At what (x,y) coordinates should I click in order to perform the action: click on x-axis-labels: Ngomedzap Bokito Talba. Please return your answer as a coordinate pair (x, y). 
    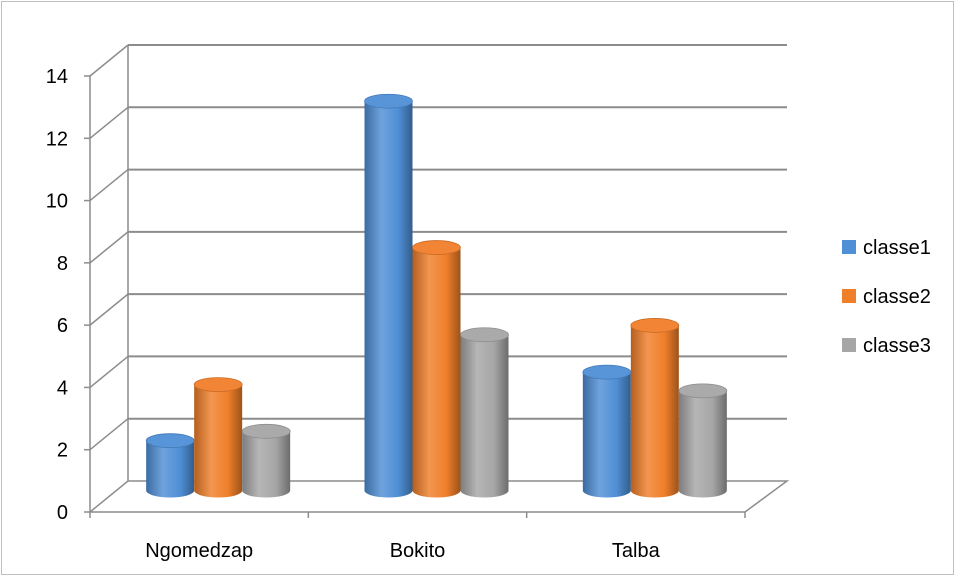
    Looking at the image, I should click on (417, 537).